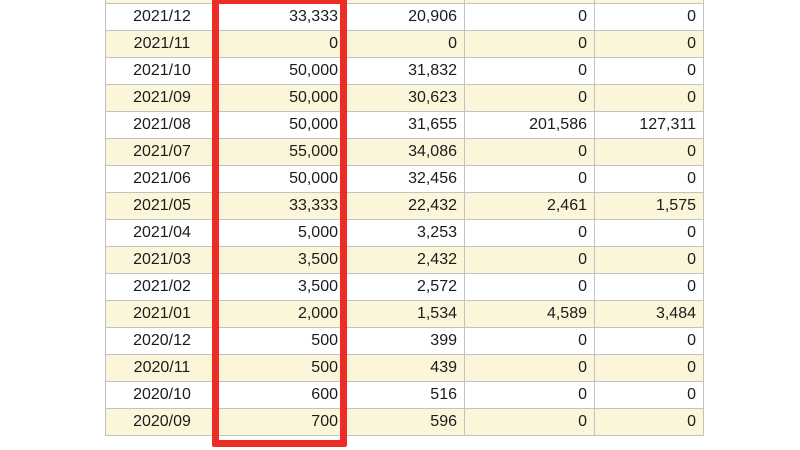 The height and width of the screenshot is (450, 800). I want to click on value-cell: 4,589, so click(530, 314).